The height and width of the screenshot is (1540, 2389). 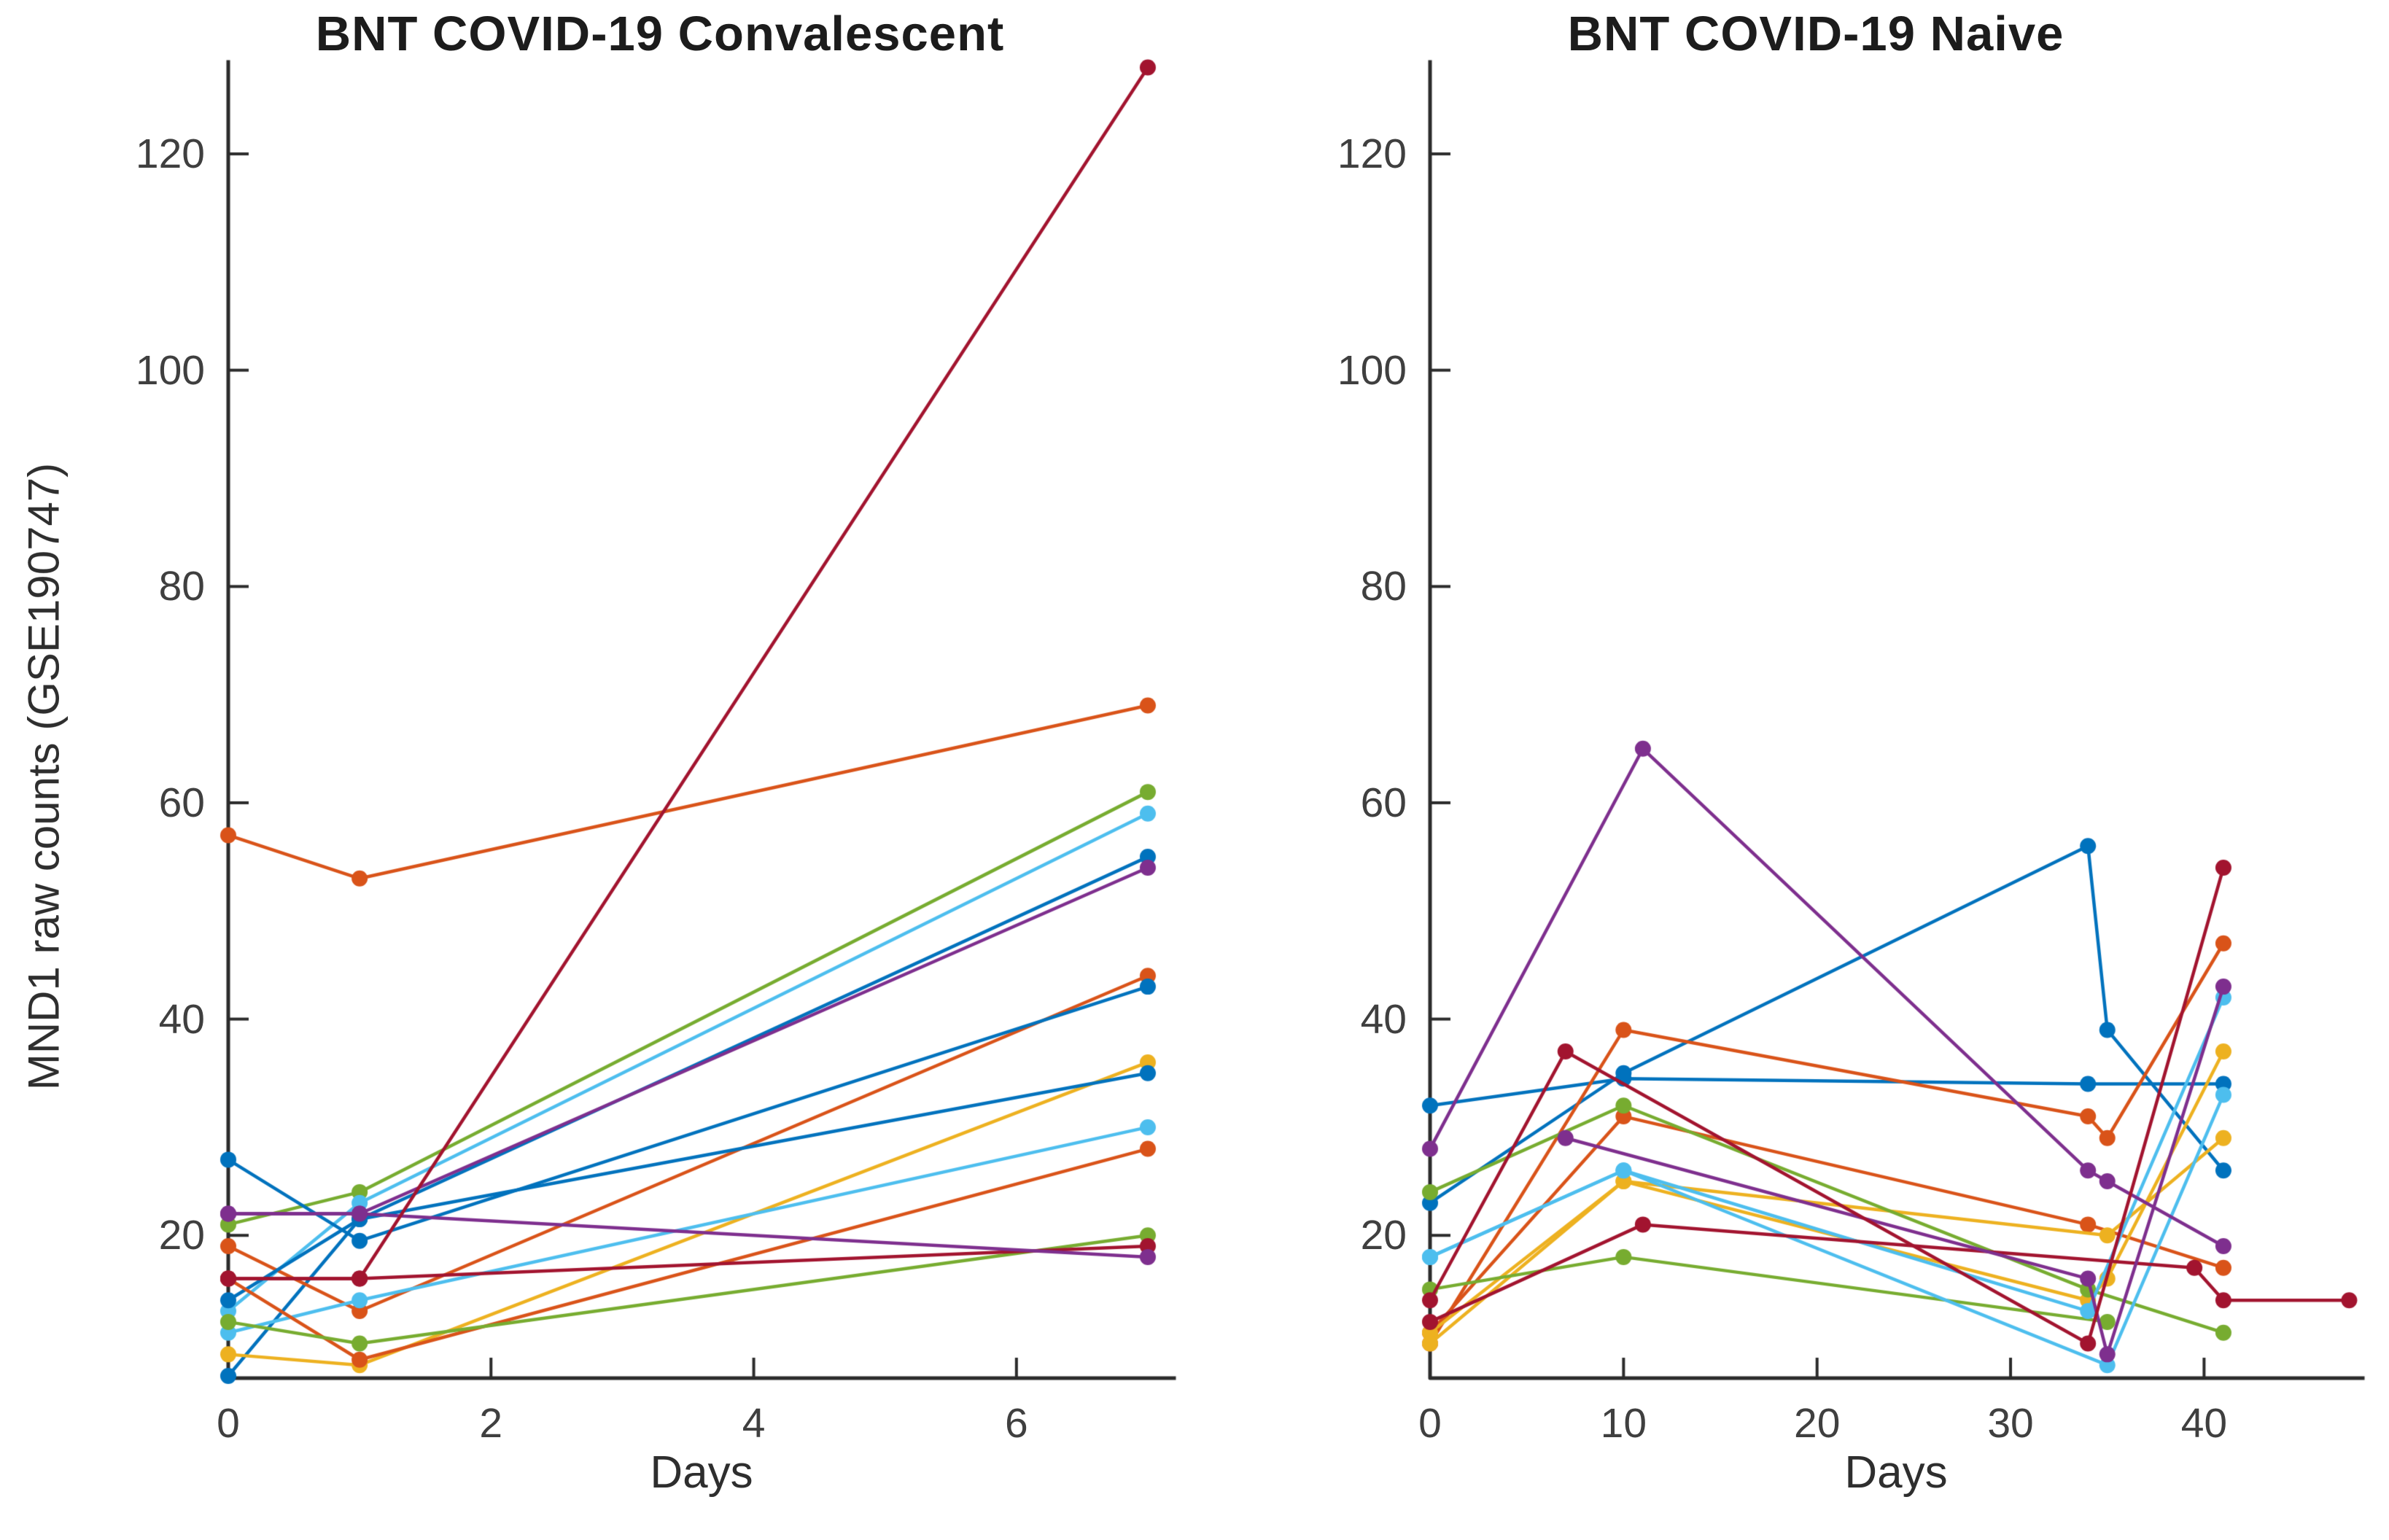 What do you see at coordinates (2204, 1423) in the screenshot?
I see `x-tick-label: 40` at bounding box center [2204, 1423].